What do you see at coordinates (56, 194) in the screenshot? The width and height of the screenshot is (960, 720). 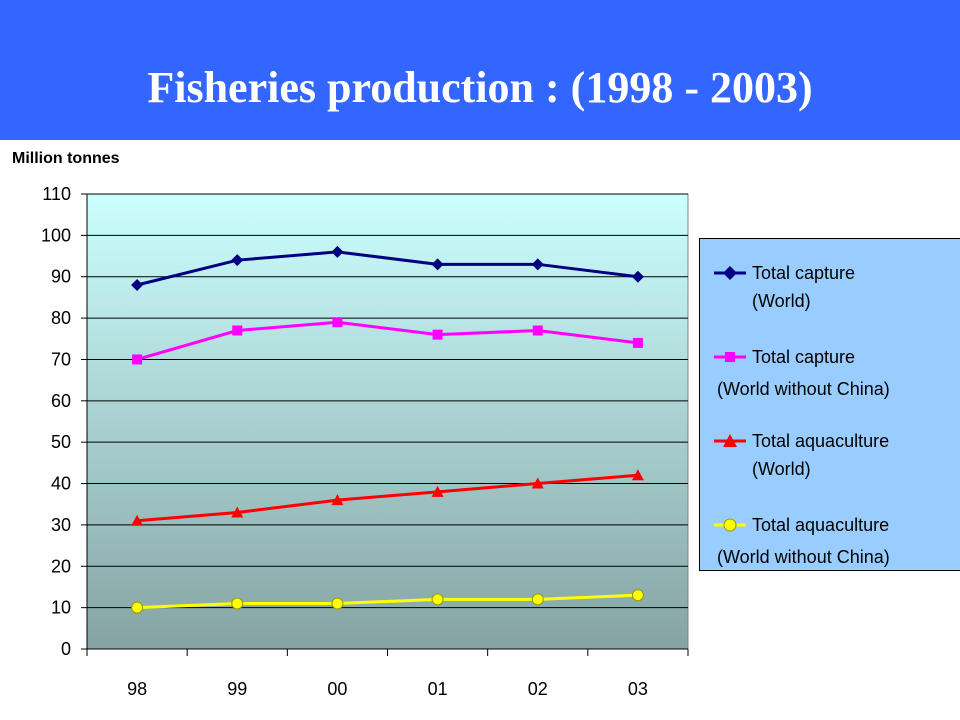 I see `y-tick-label: 110` at bounding box center [56, 194].